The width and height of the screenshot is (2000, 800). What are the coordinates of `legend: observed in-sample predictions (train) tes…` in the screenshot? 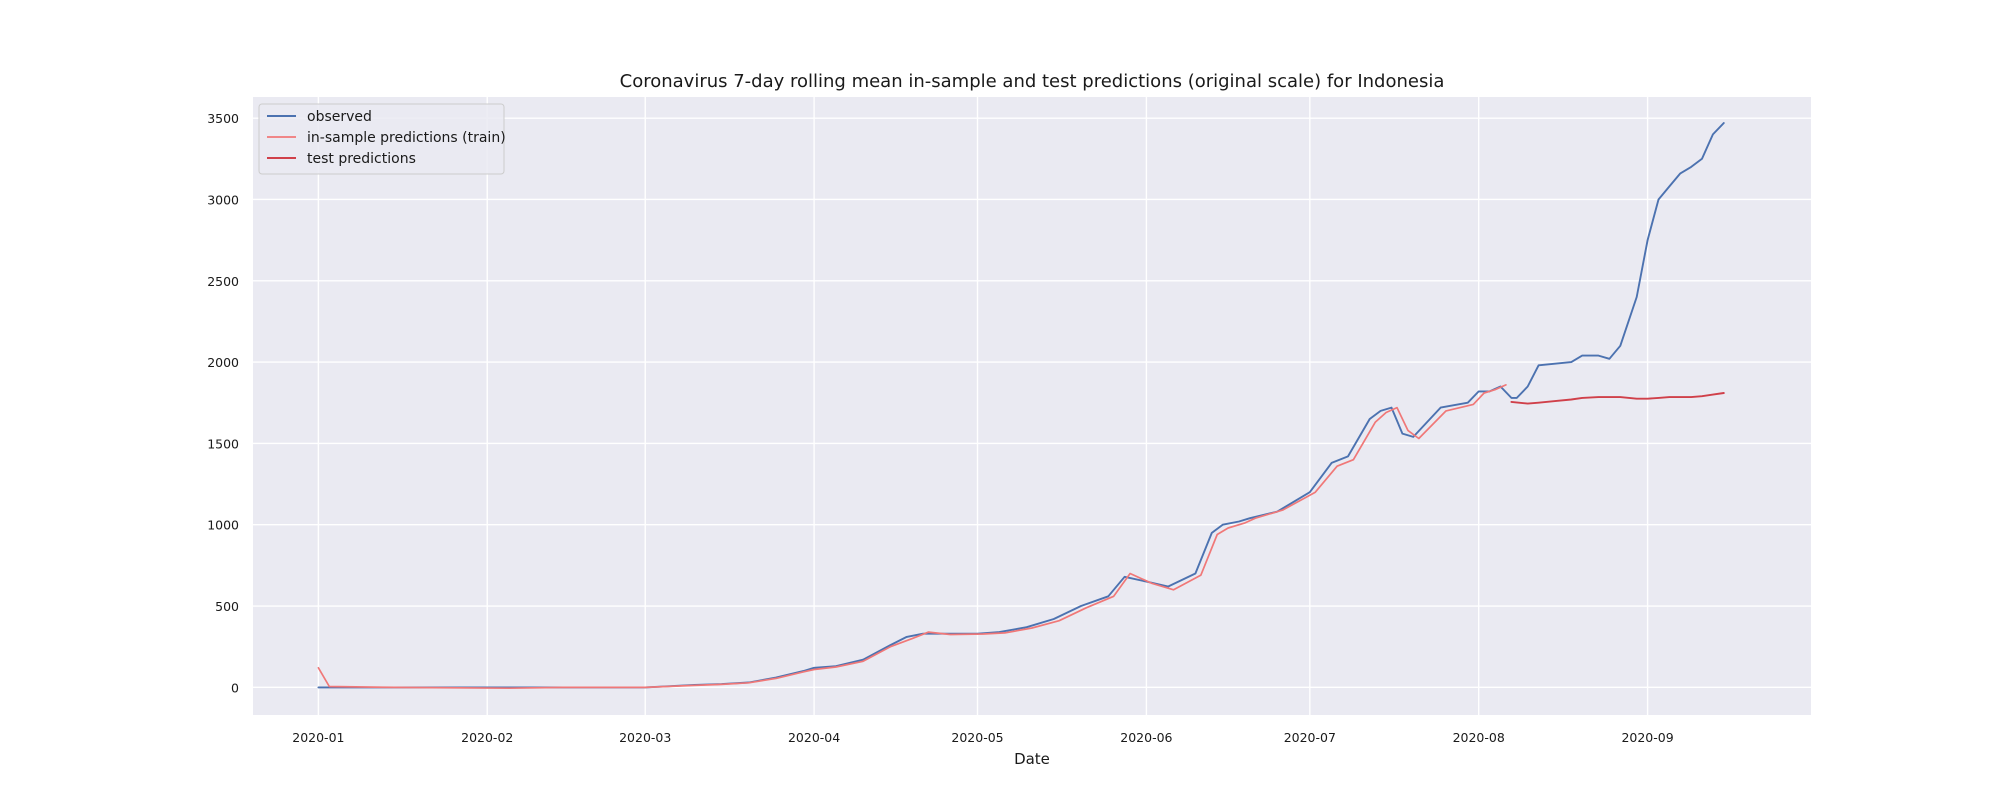 It's located at (382, 139).